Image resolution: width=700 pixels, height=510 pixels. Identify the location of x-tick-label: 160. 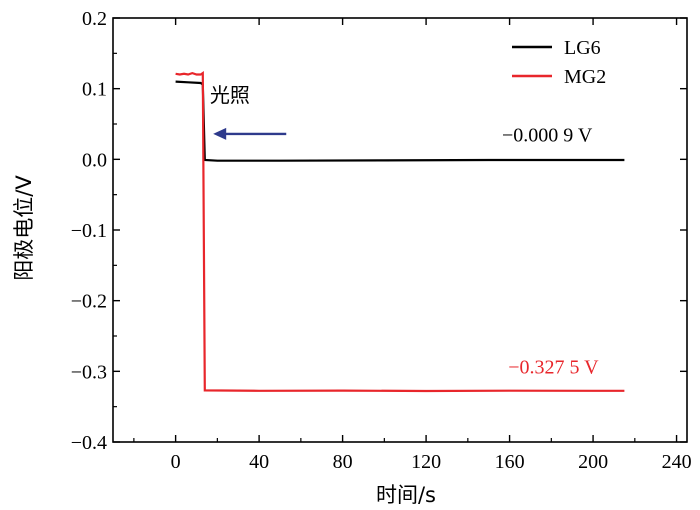
(510, 462).